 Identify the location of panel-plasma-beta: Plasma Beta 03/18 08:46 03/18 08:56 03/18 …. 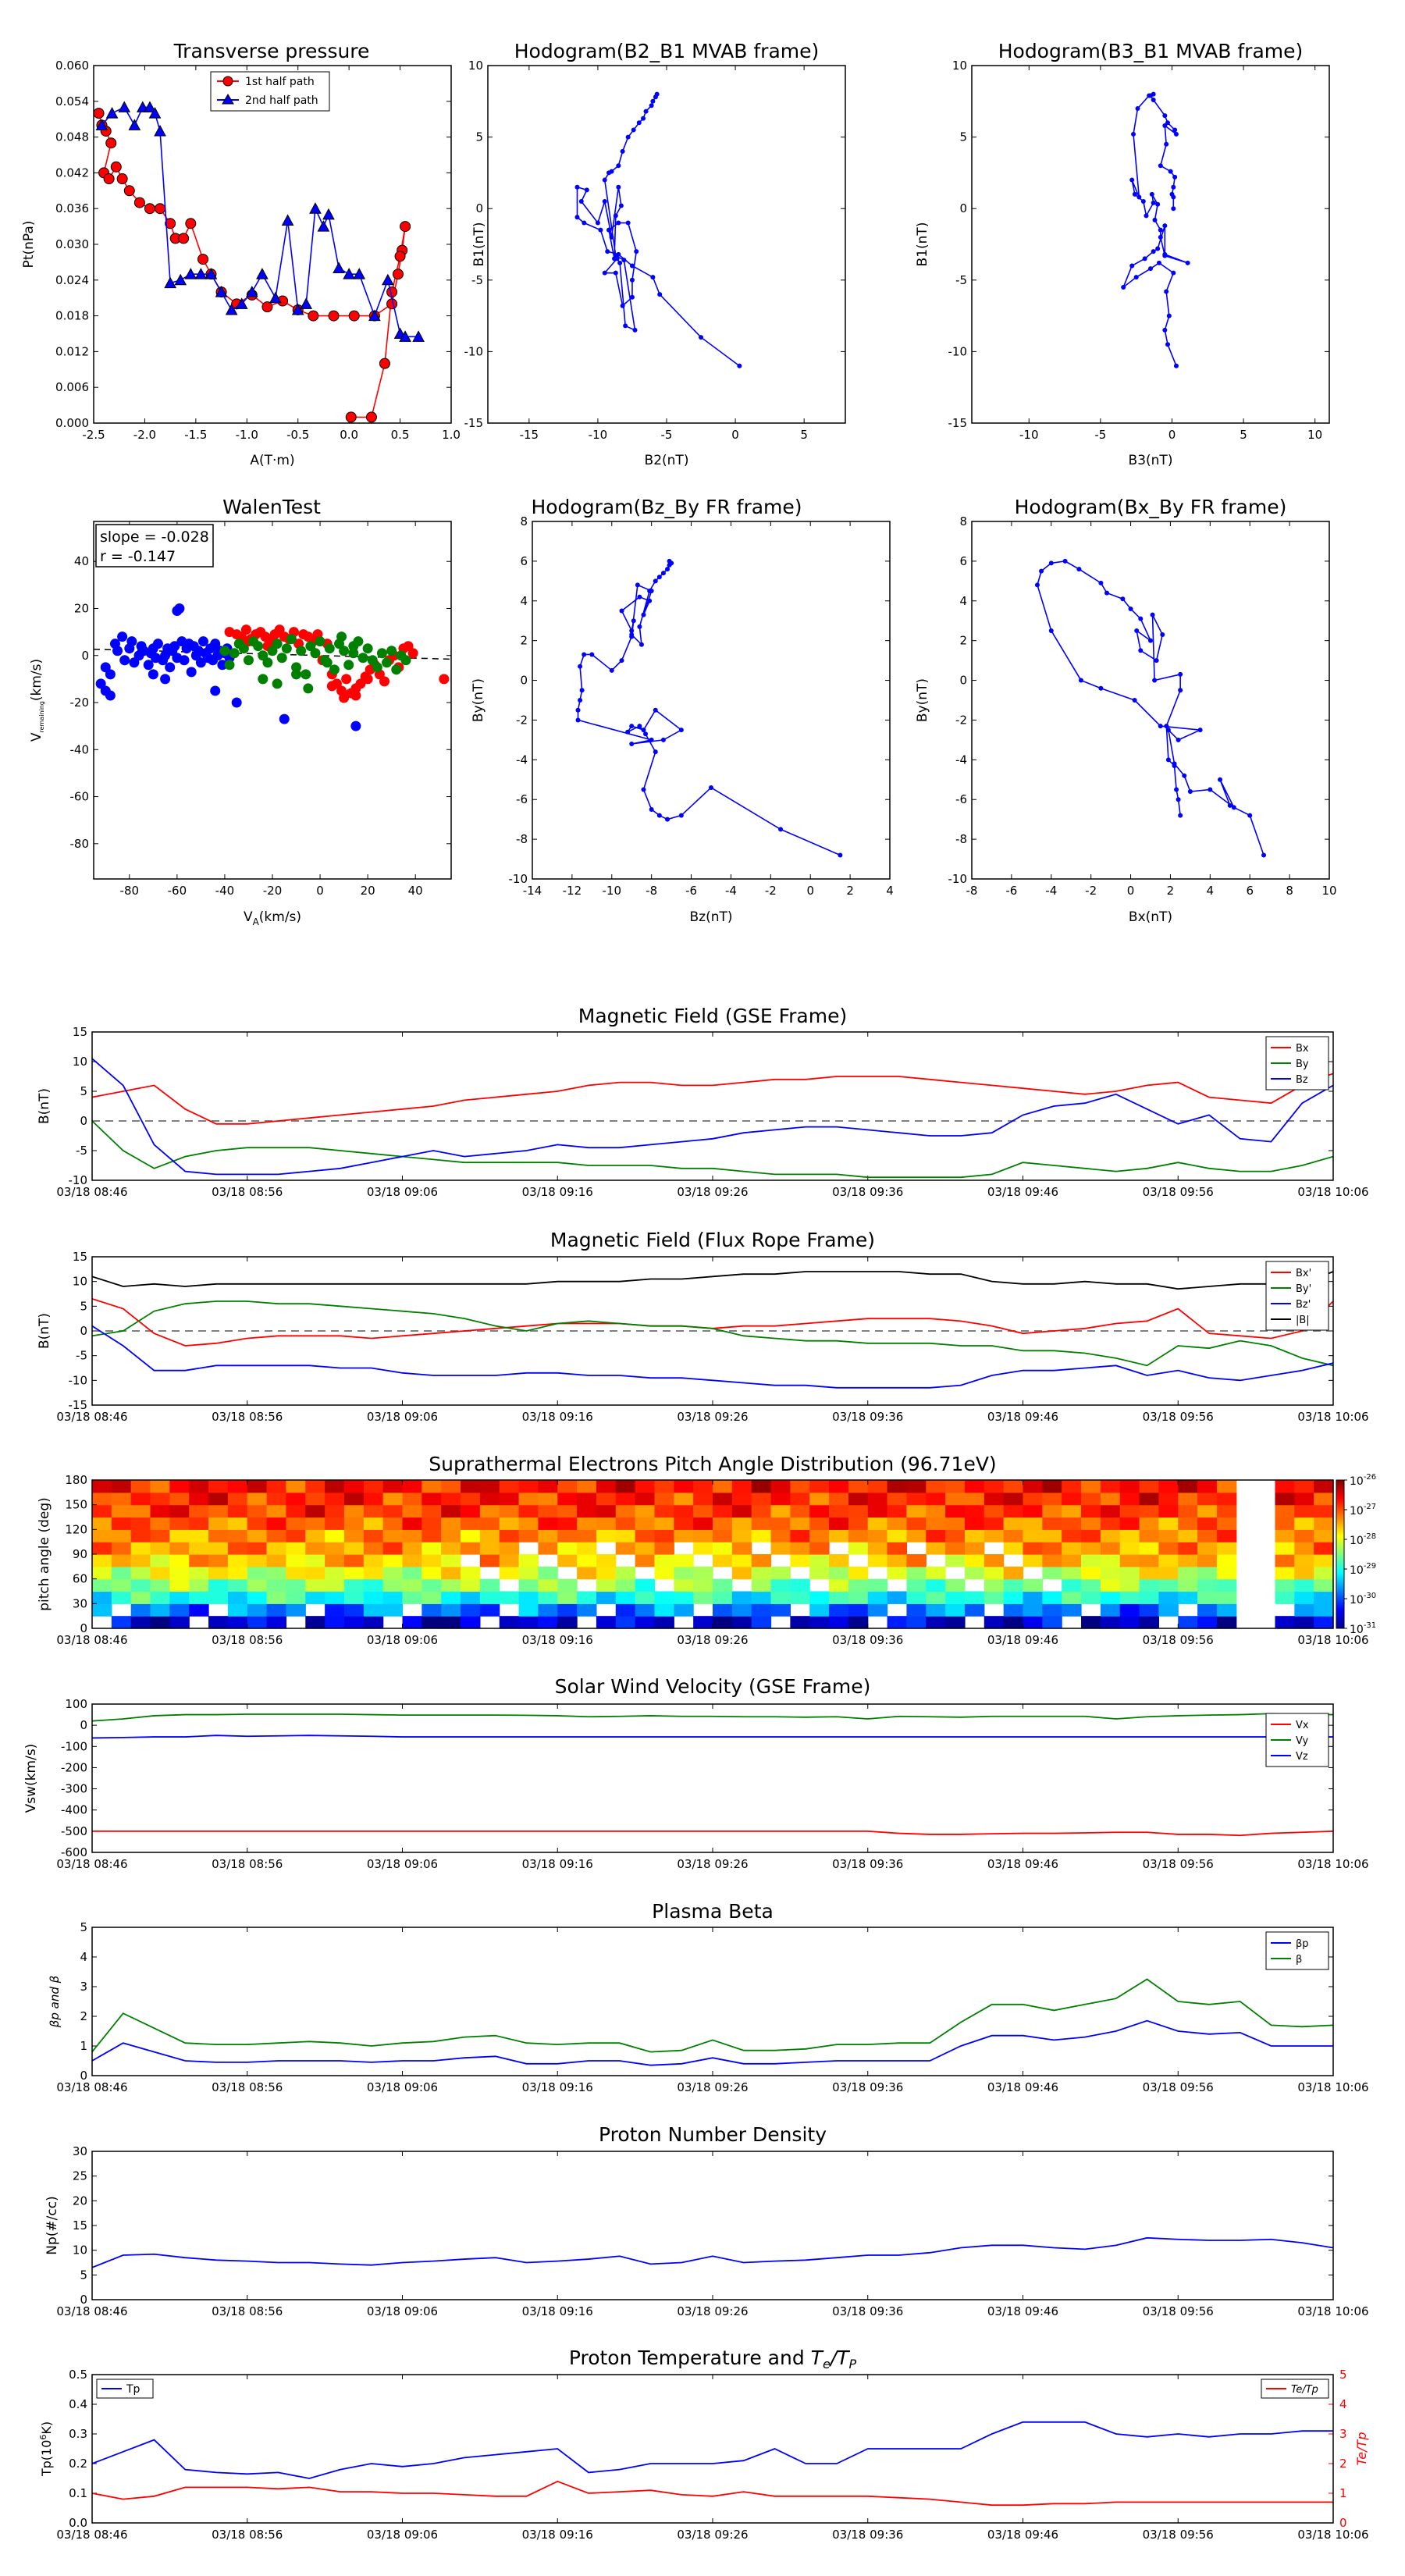
(709, 1997).